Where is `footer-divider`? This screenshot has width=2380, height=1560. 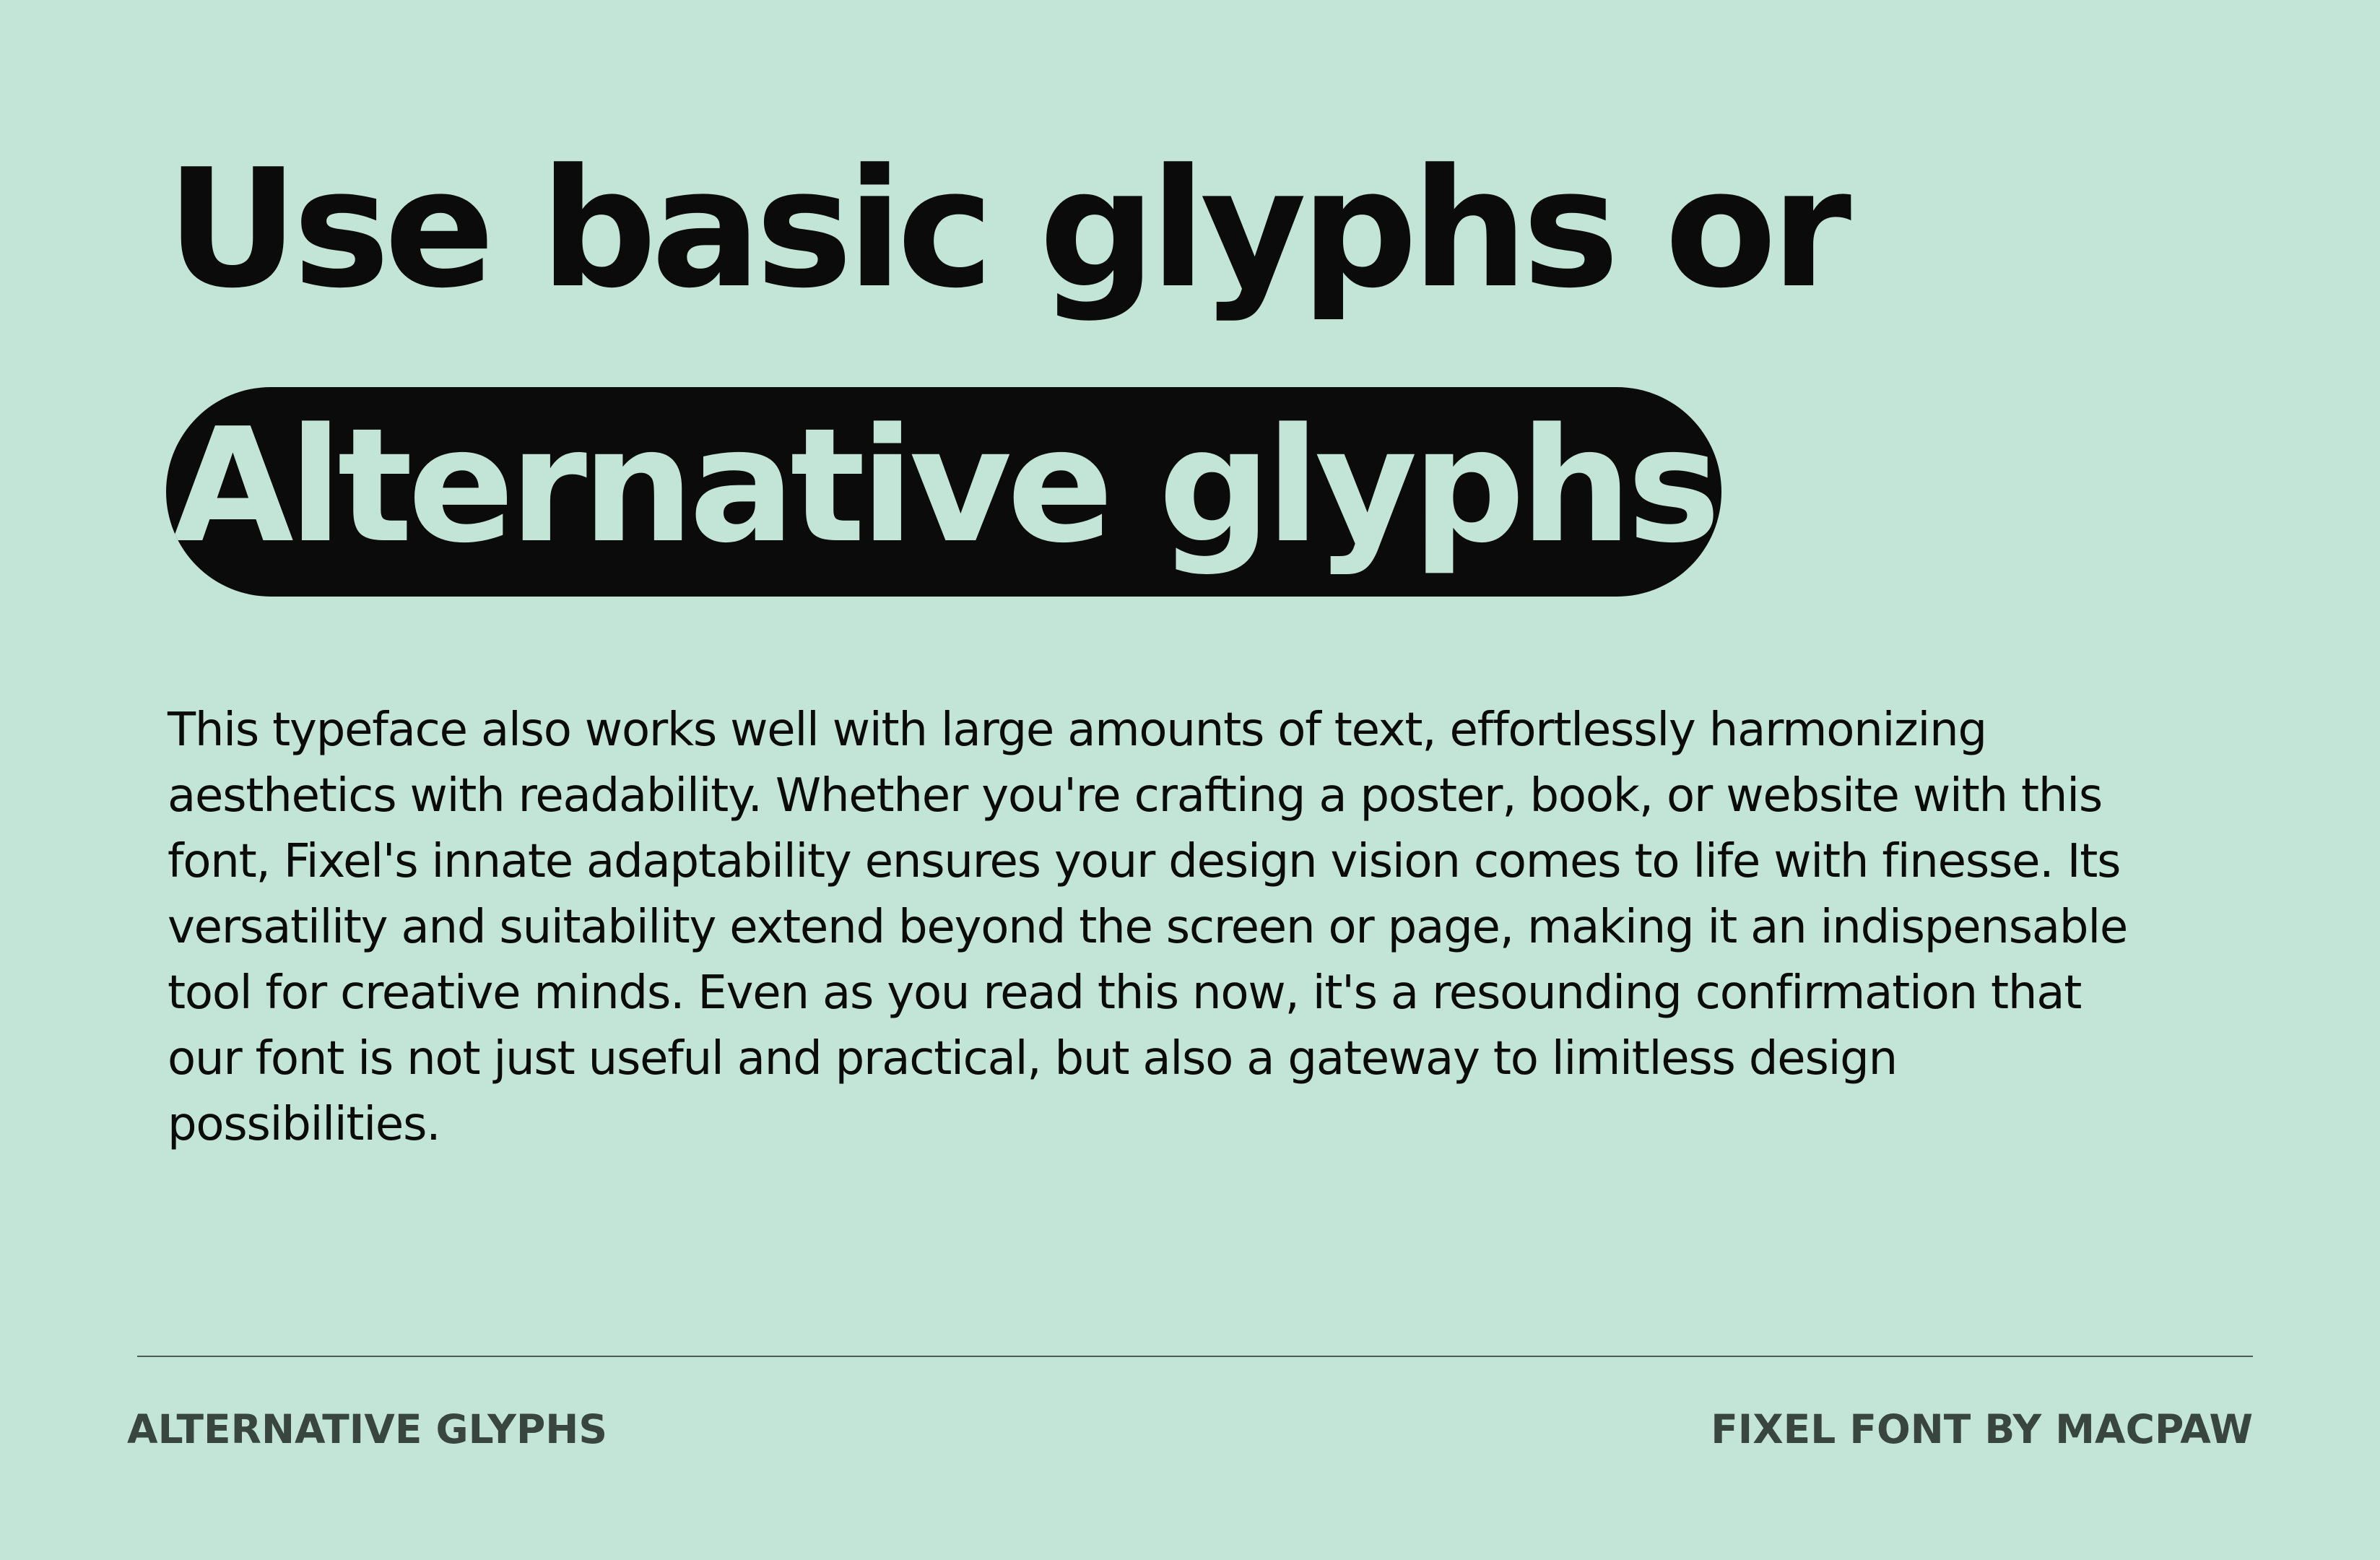
footer-divider is located at coordinates (1195, 1356).